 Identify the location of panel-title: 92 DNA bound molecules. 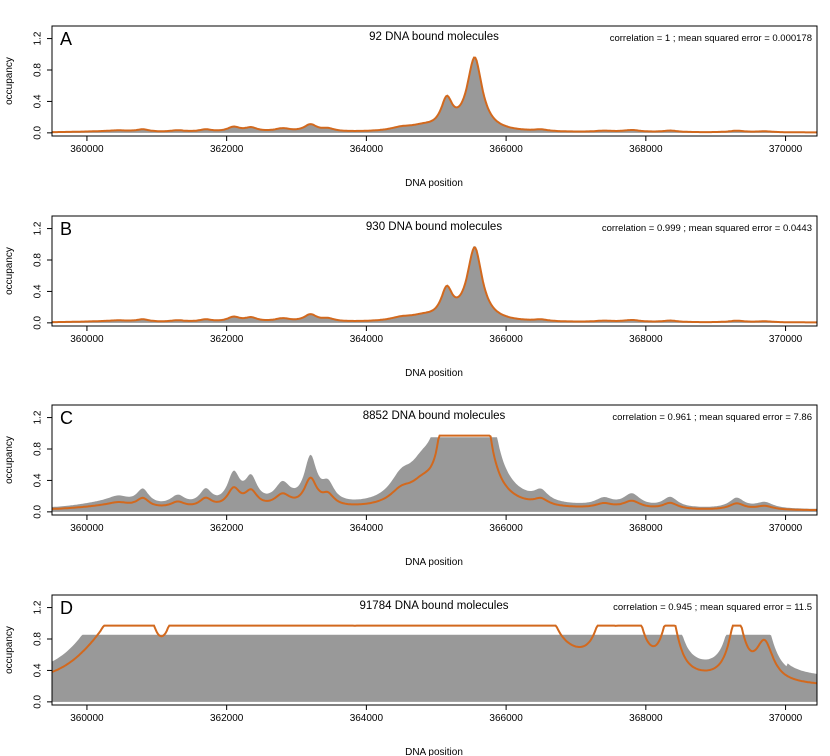
(434, 37).